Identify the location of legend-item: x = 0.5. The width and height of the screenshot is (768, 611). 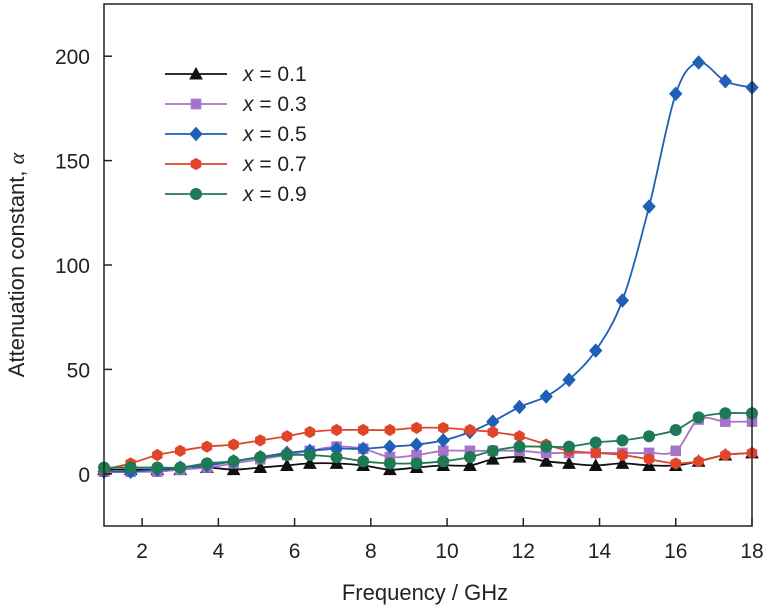
(236, 134).